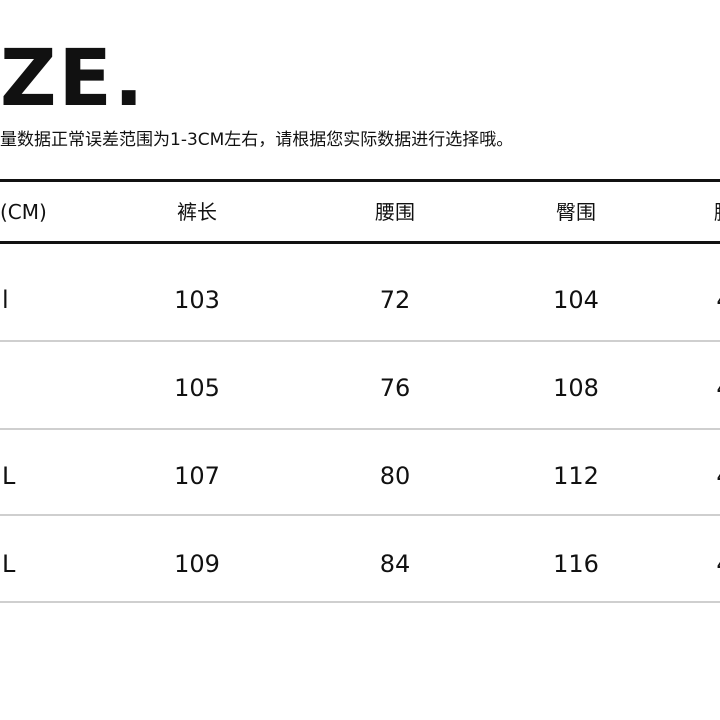 The height and width of the screenshot is (720, 720). I want to click on table-cell: 108, so click(576, 388).